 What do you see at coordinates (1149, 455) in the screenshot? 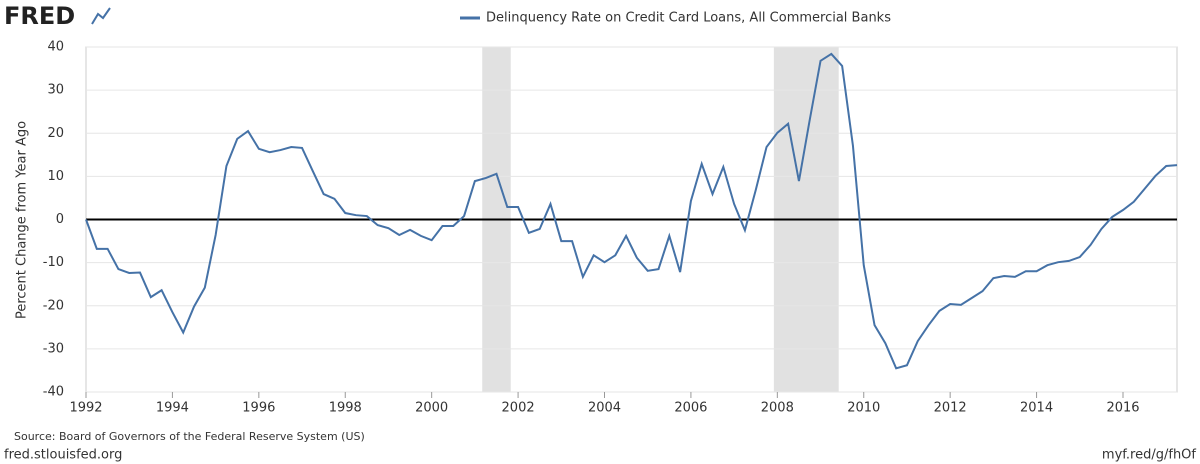
I see `link: myf.red/g/fhOf` at bounding box center [1149, 455].